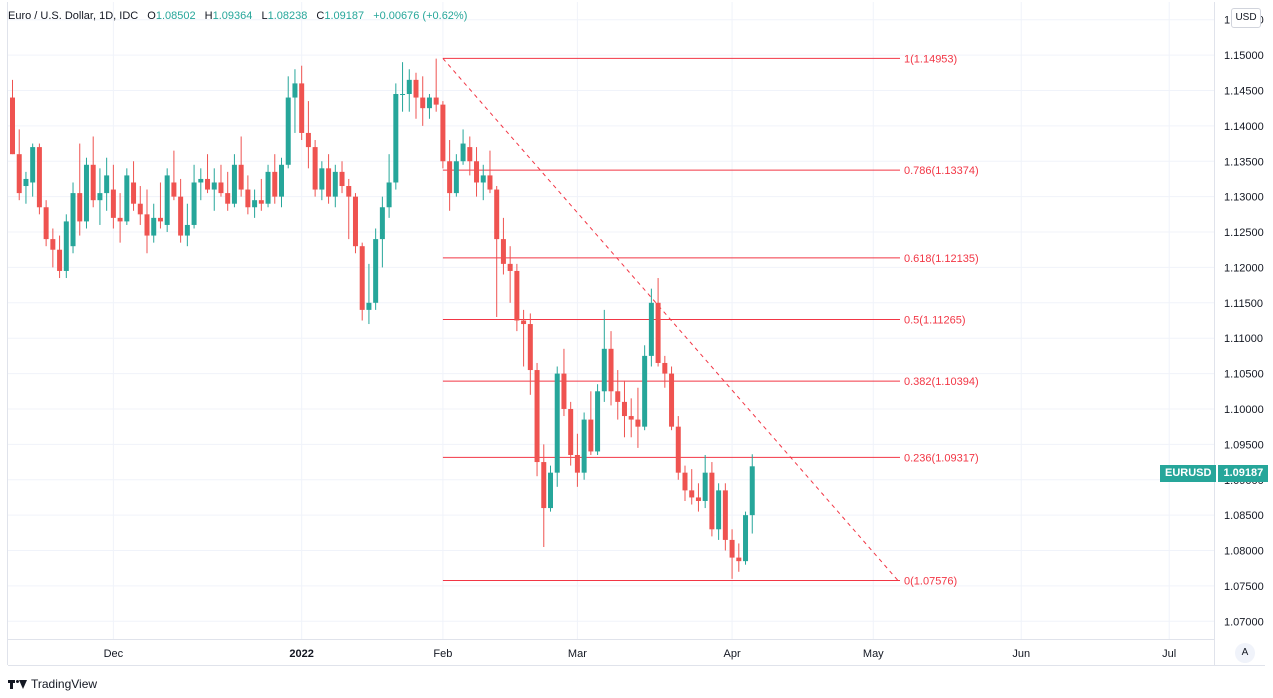 The width and height of the screenshot is (1273, 698). Describe the element at coordinates (151, 16) in the screenshot. I see `legend-open-label: O` at that location.